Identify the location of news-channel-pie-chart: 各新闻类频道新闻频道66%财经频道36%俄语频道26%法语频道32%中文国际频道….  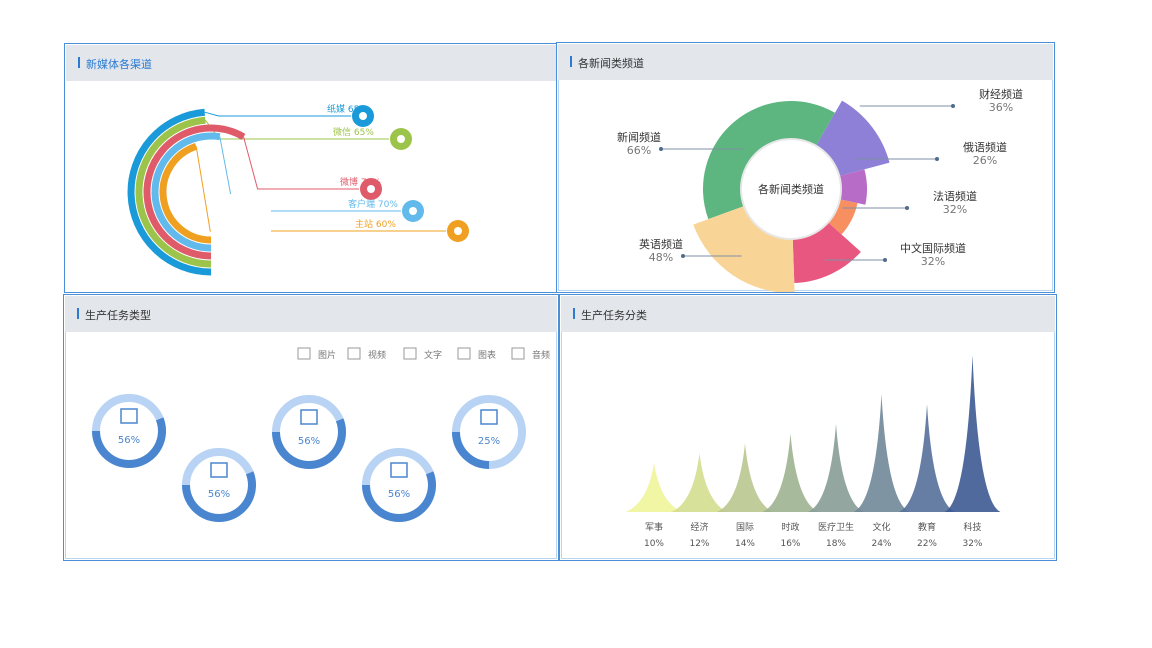
(820, 189).